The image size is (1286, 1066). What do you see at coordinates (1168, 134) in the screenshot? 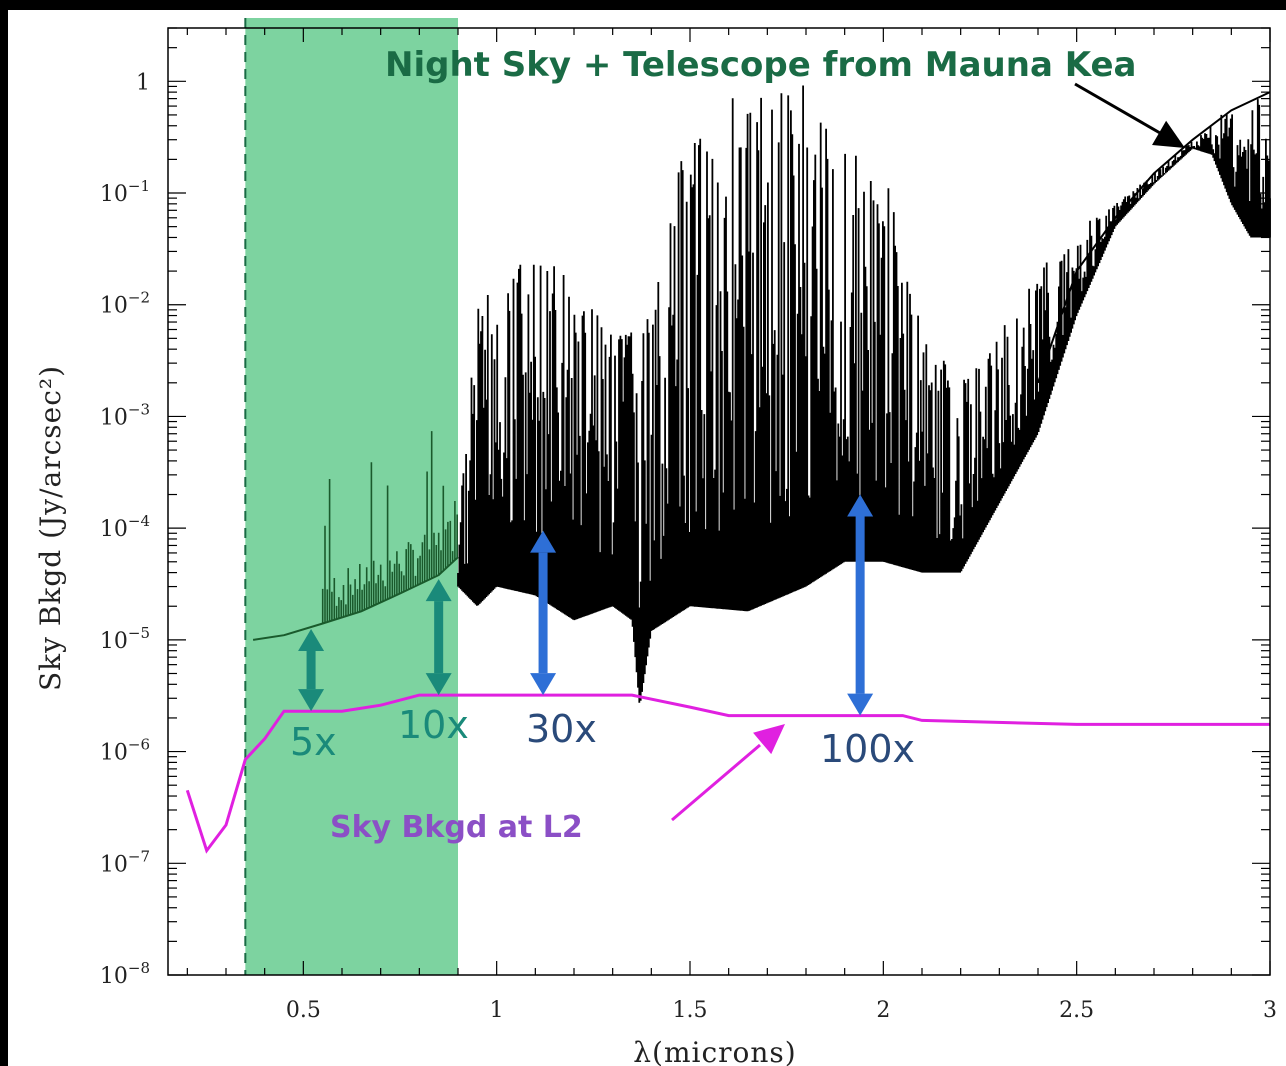
I see `mauna-kea-pointer-head` at bounding box center [1168, 134].